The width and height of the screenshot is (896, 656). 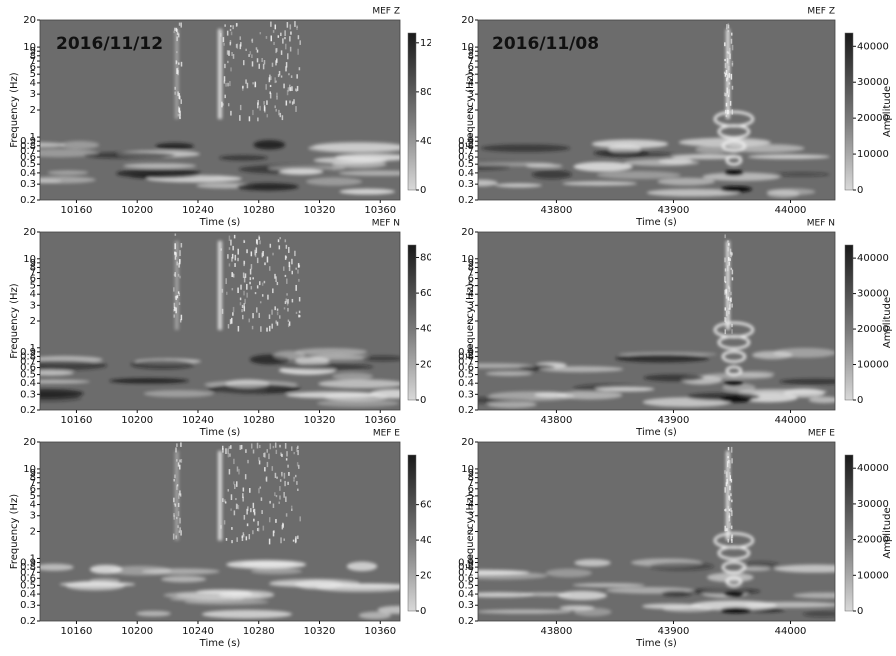 What do you see at coordinates (28, 585) in the screenshot?
I see `y-tick-label: 0.5` at bounding box center [28, 585].